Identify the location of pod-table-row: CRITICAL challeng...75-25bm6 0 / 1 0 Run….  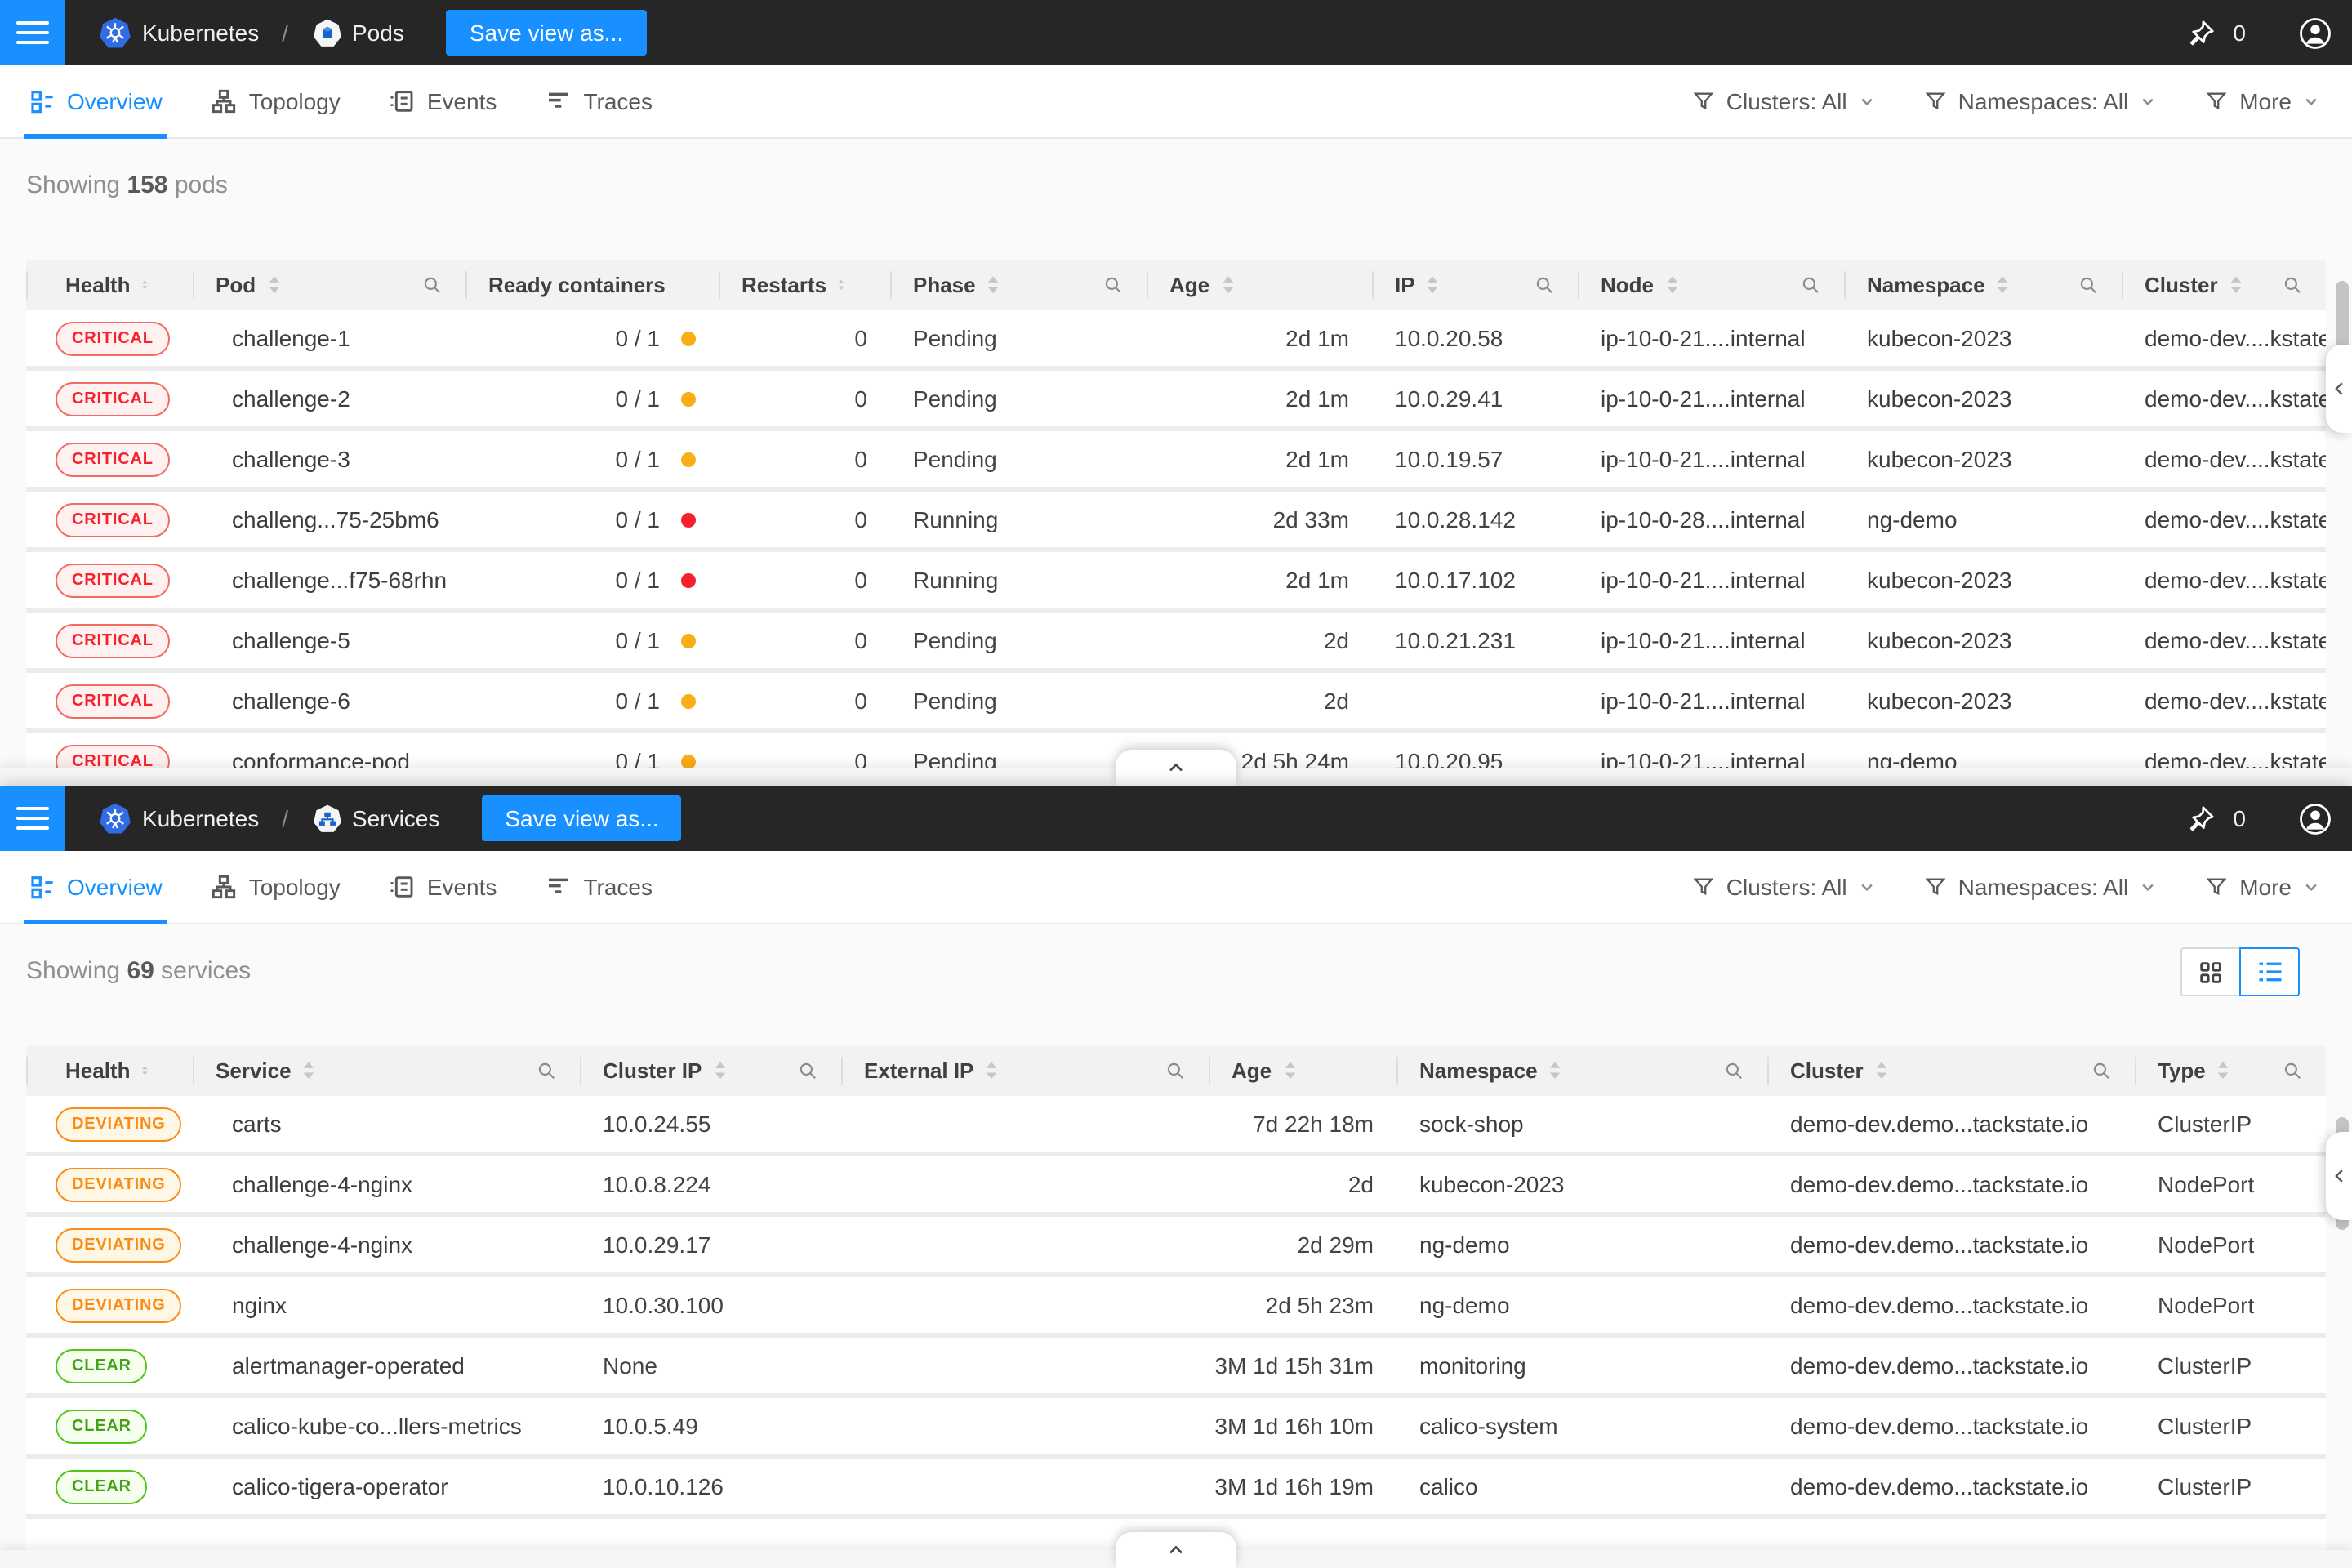
(1176, 522).